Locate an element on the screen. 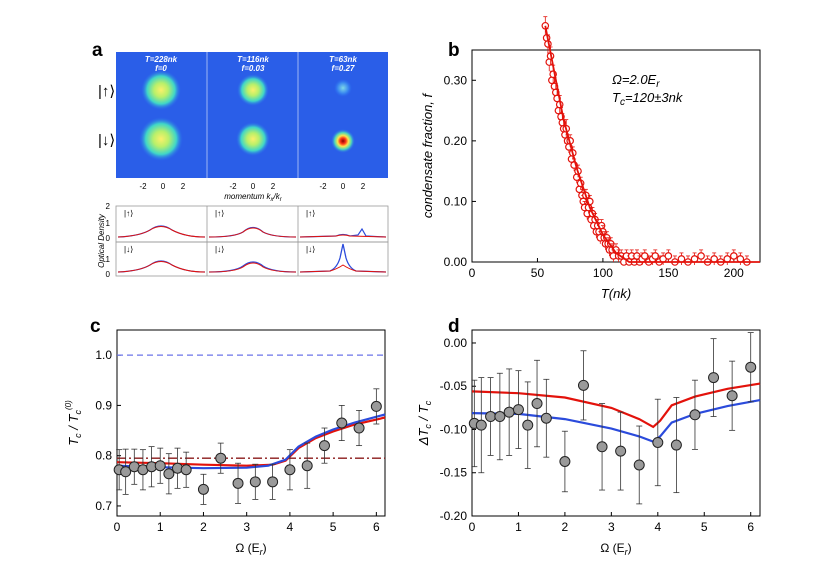 The image size is (830, 587). y-tick-label: 0.20 is located at coordinates (456, 141).